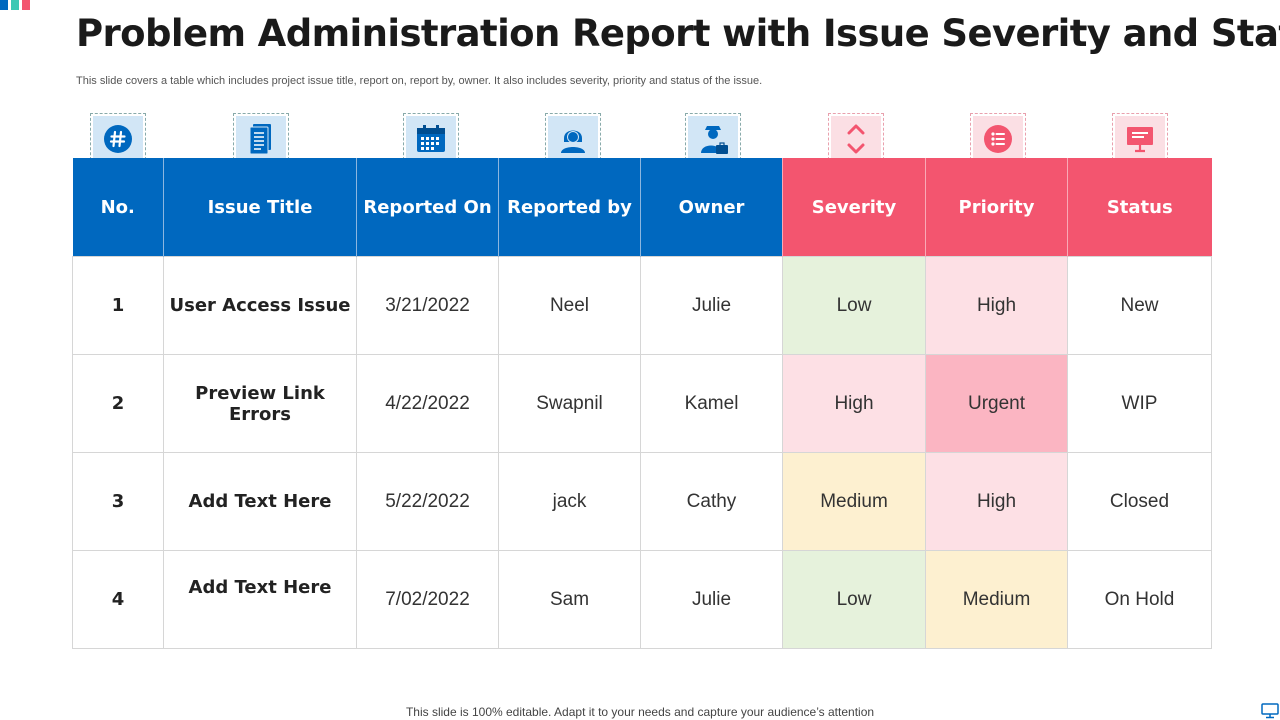 This screenshot has width=1280, height=720. What do you see at coordinates (573, 141) in the screenshot?
I see `person-icon` at bounding box center [573, 141].